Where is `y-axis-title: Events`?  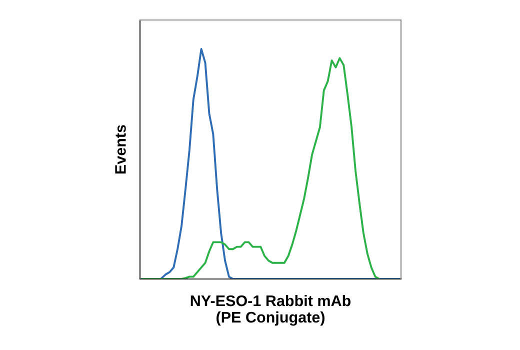
y-axis-title: Events is located at coordinates (120, 149).